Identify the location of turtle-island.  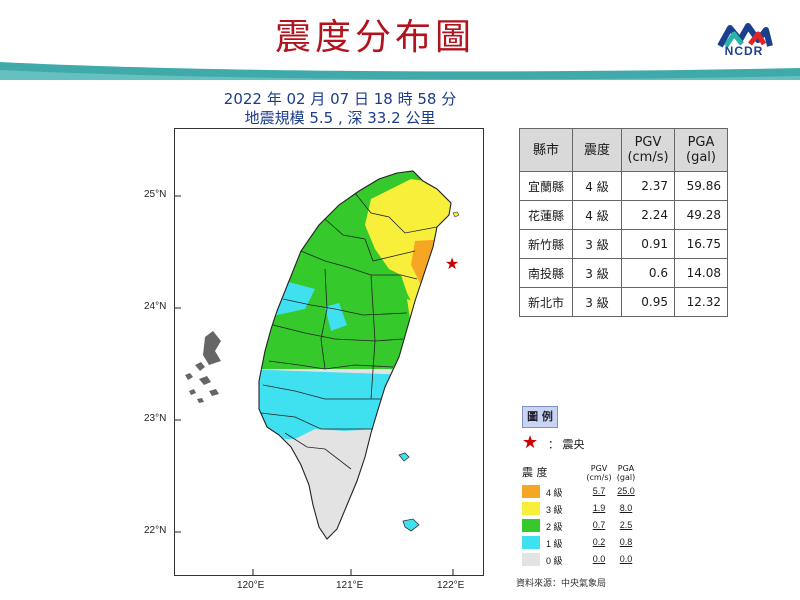
(456, 214).